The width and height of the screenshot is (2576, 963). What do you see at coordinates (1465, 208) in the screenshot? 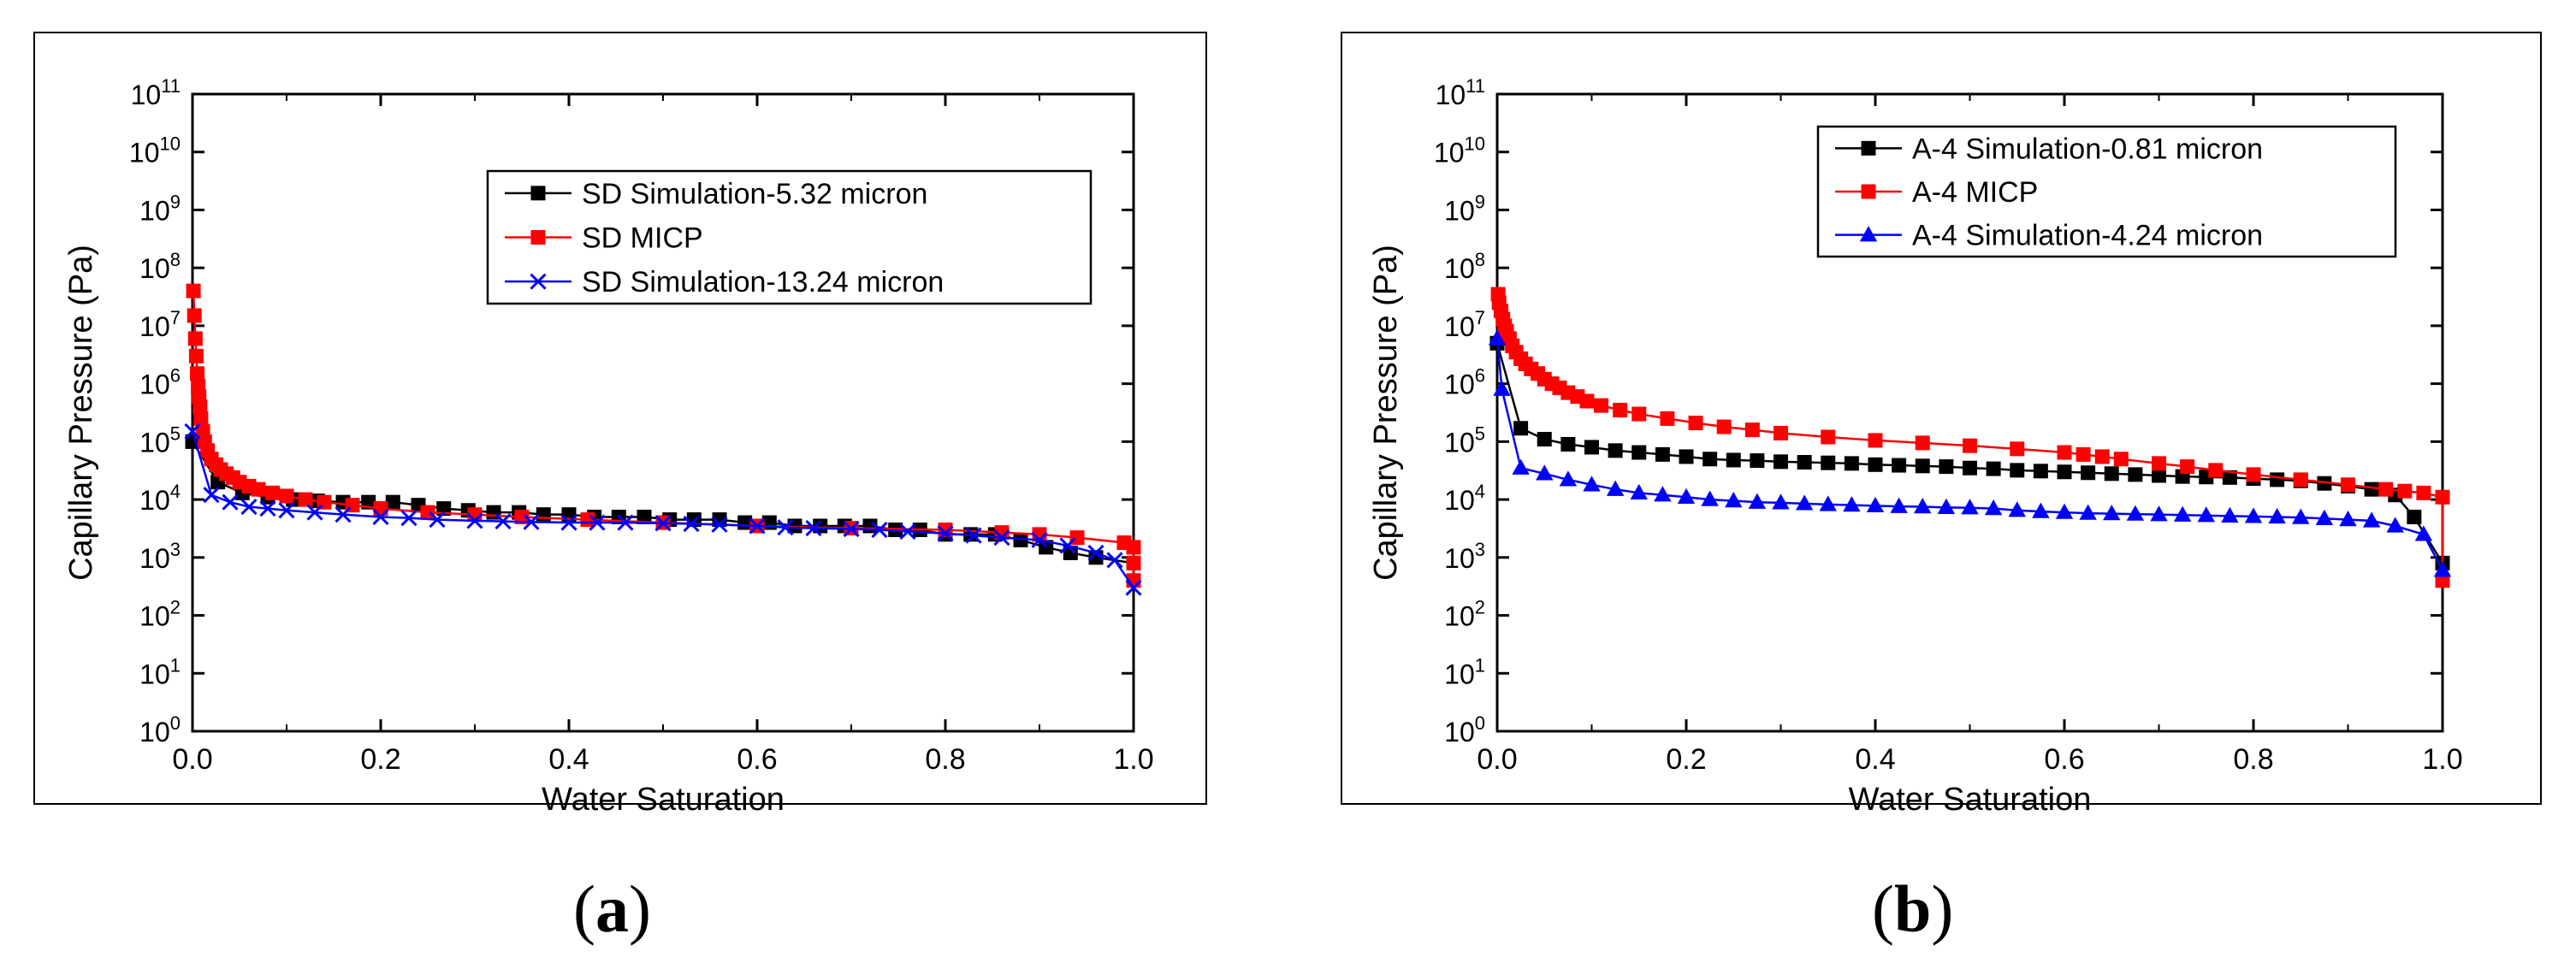
I see `y-tick-label: 10⁹` at bounding box center [1465, 208].